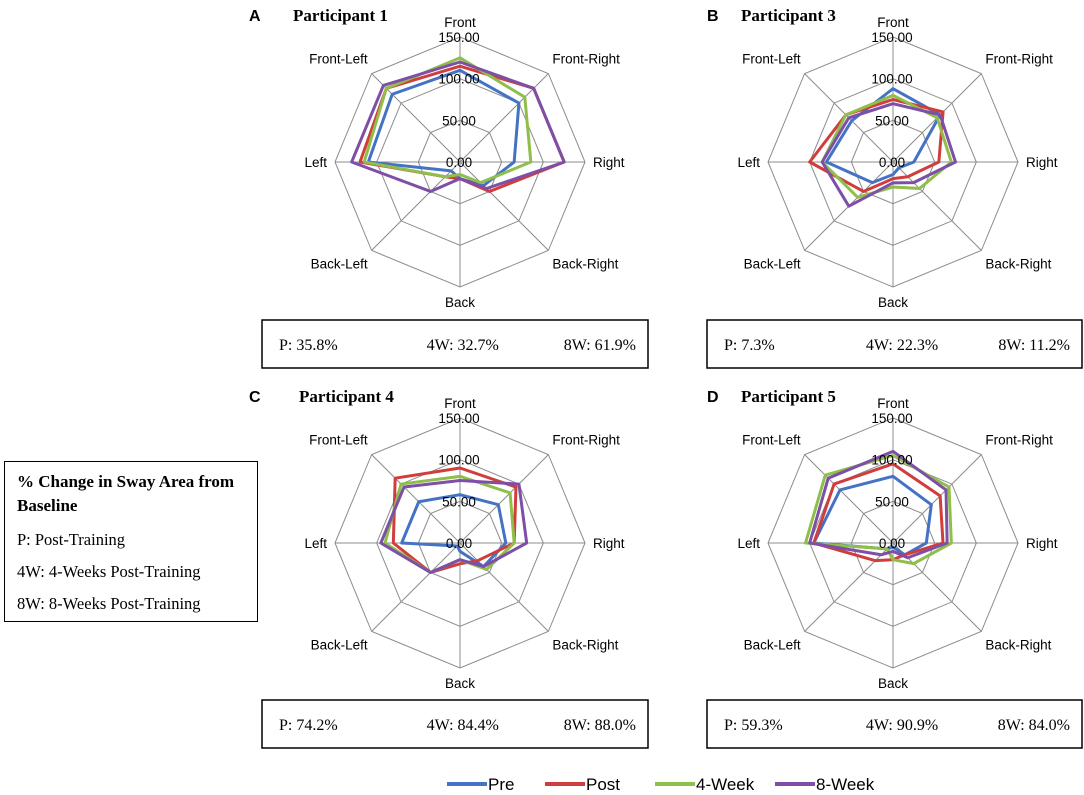  Describe the element at coordinates (255, 397) in the screenshot. I see `panel-letter: C` at that location.